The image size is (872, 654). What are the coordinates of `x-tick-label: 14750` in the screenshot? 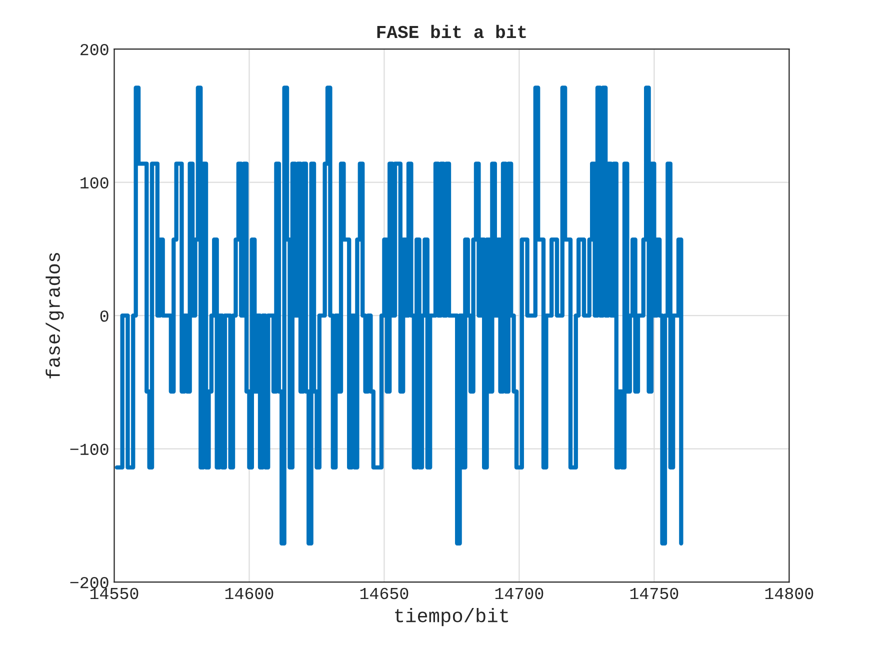 It's located at (654, 594).